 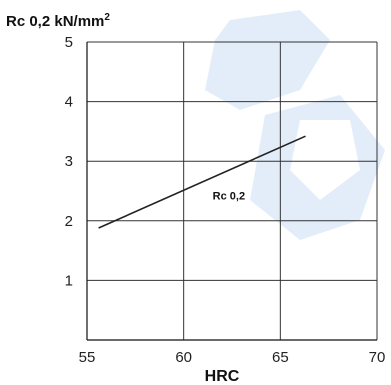 I want to click on series-annotation: Rc 0,2, so click(x=229, y=196).